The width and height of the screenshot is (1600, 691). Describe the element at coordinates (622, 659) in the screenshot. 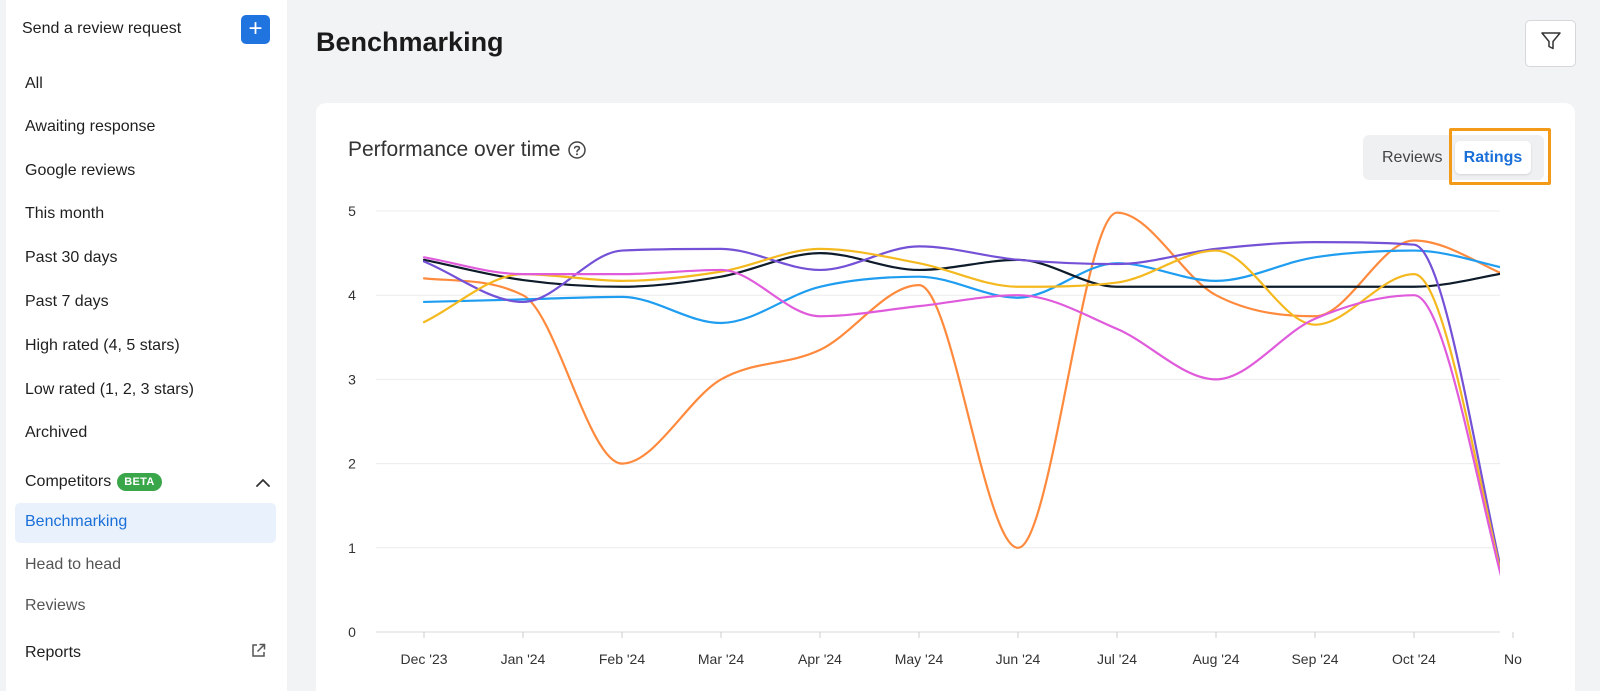

I see `x-tick-label: Feb '24` at that location.